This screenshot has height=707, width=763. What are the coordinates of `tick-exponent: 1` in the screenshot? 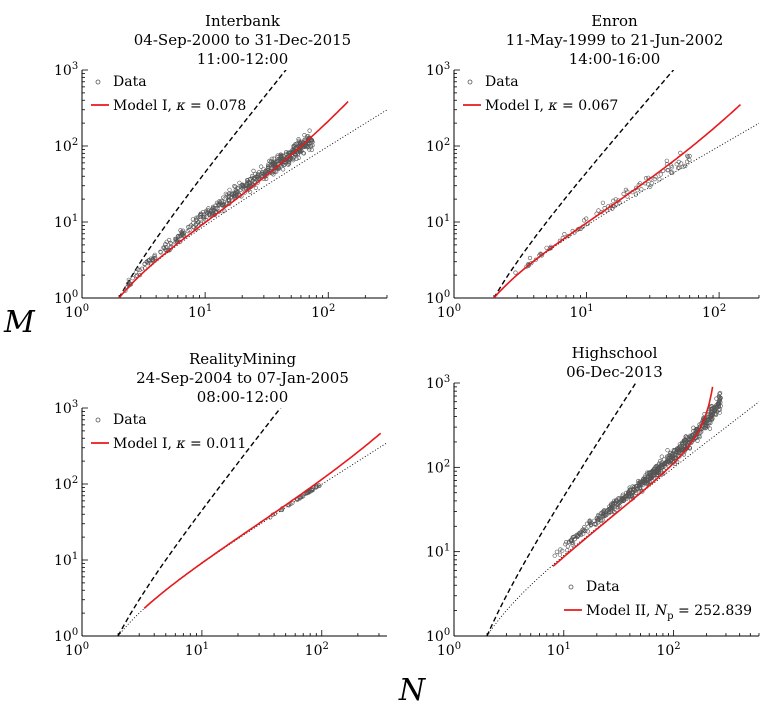 It's located at (590, 308).